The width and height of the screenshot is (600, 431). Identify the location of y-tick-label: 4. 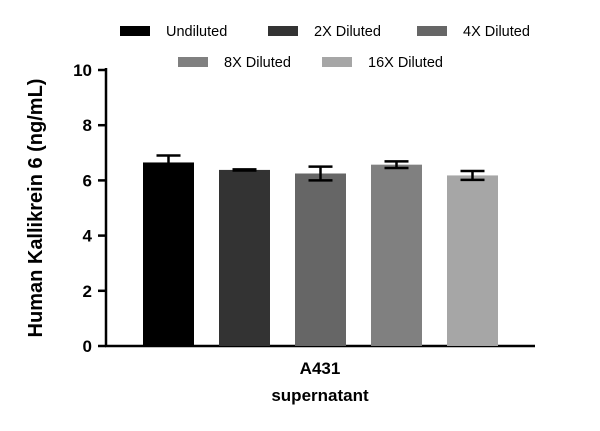
(88, 236).